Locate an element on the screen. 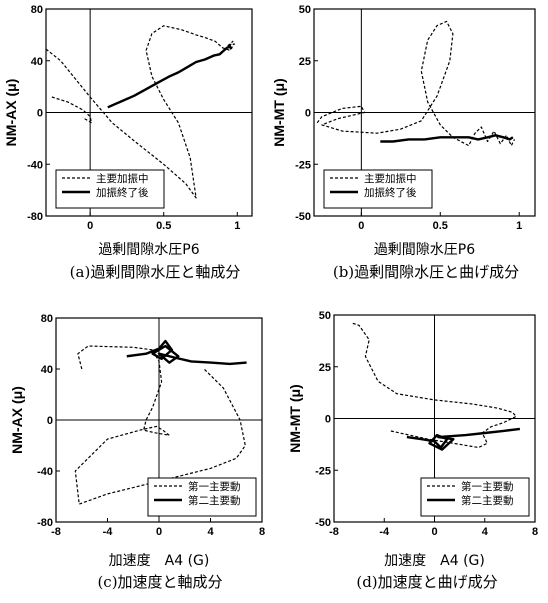 The image size is (548, 603). chart-caption: (d)加速度と曲げ成分 is located at coordinates (426, 582).